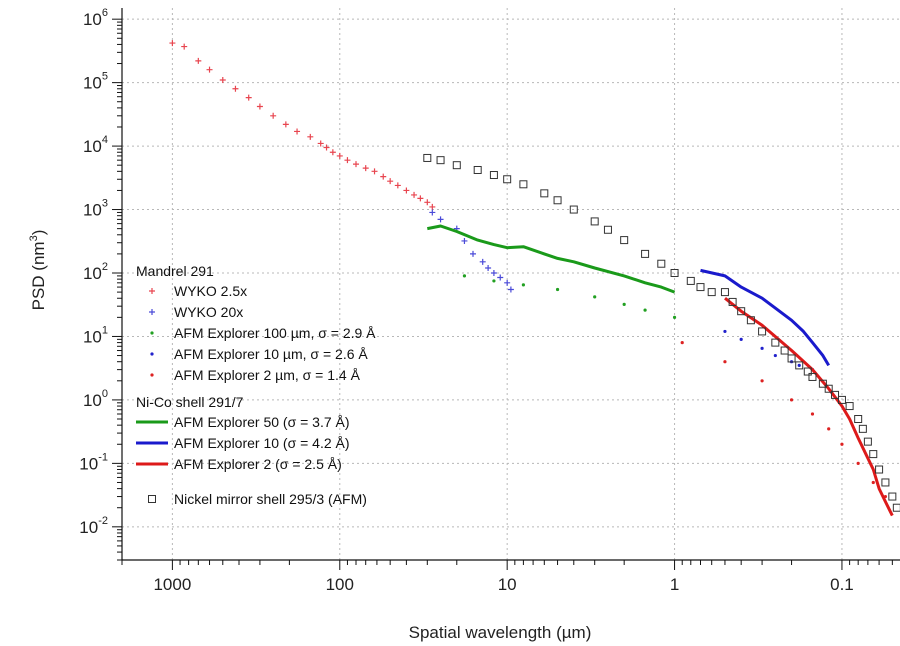 This screenshot has width=900, height=646. I want to click on x-tick-label: 0.1, so click(842, 584).